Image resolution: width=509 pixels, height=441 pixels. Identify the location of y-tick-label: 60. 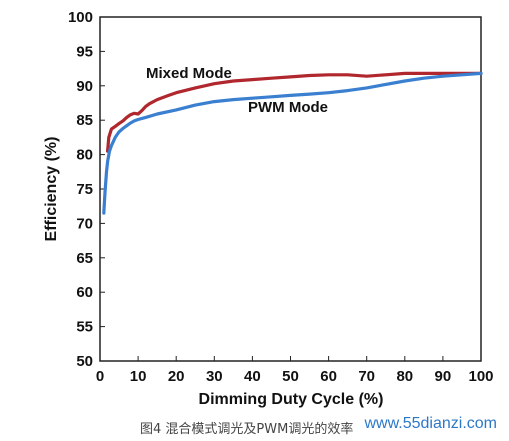
(84, 292).